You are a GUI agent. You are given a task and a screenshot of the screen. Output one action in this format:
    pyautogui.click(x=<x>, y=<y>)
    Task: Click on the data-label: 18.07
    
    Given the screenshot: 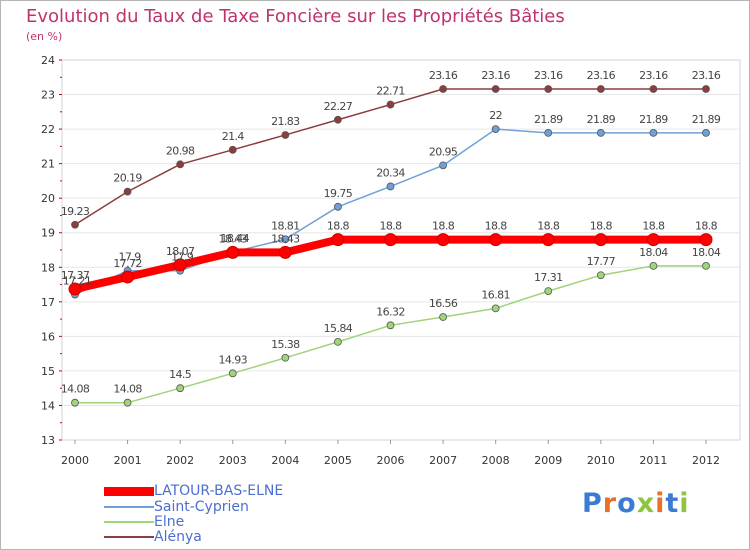 What is the action you would take?
    pyautogui.click(x=180, y=251)
    